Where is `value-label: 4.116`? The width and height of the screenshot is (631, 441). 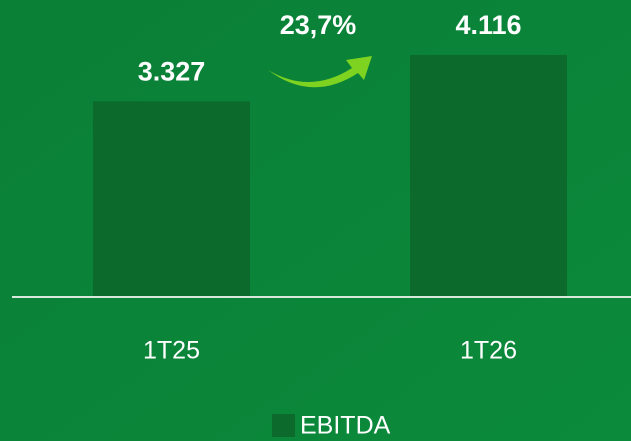 value-label: 4.116 is located at coordinates (488, 25).